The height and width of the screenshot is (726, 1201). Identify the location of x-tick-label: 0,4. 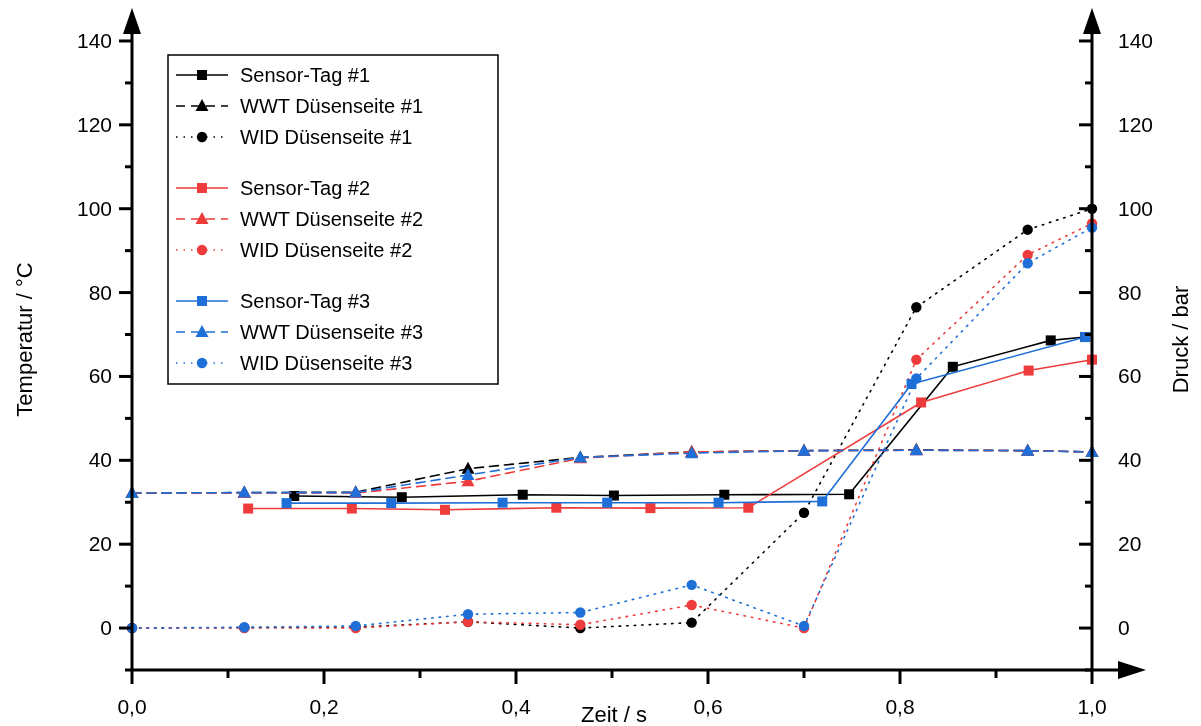
(516, 706).